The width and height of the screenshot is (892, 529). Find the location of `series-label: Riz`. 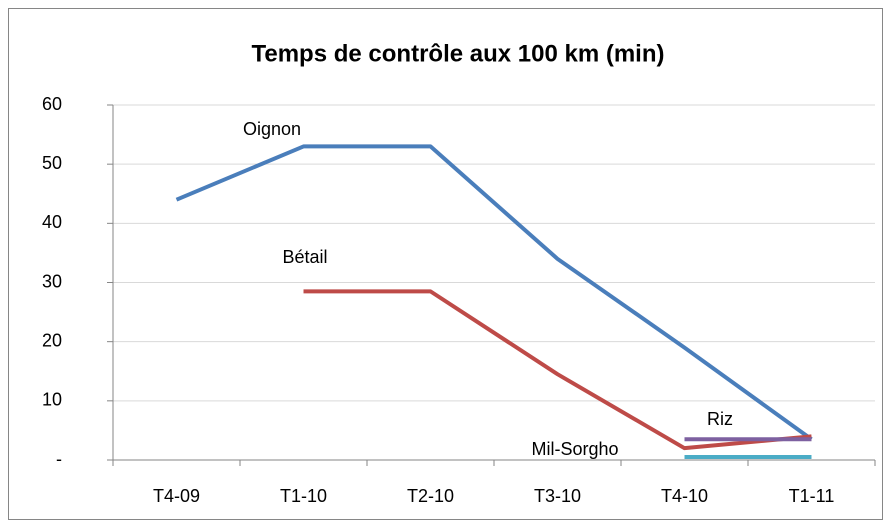

series-label: Riz is located at coordinates (720, 419).